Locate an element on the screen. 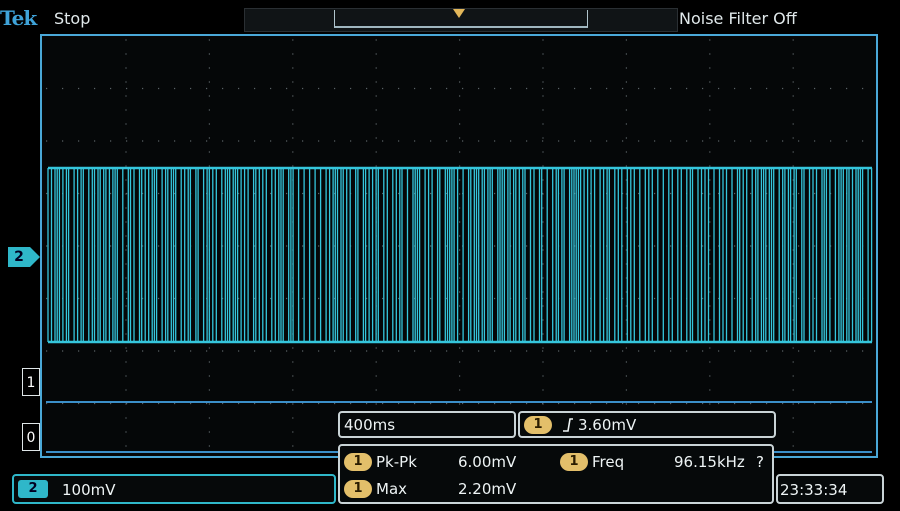  measurement-value: 2.20mV is located at coordinates (487, 489).